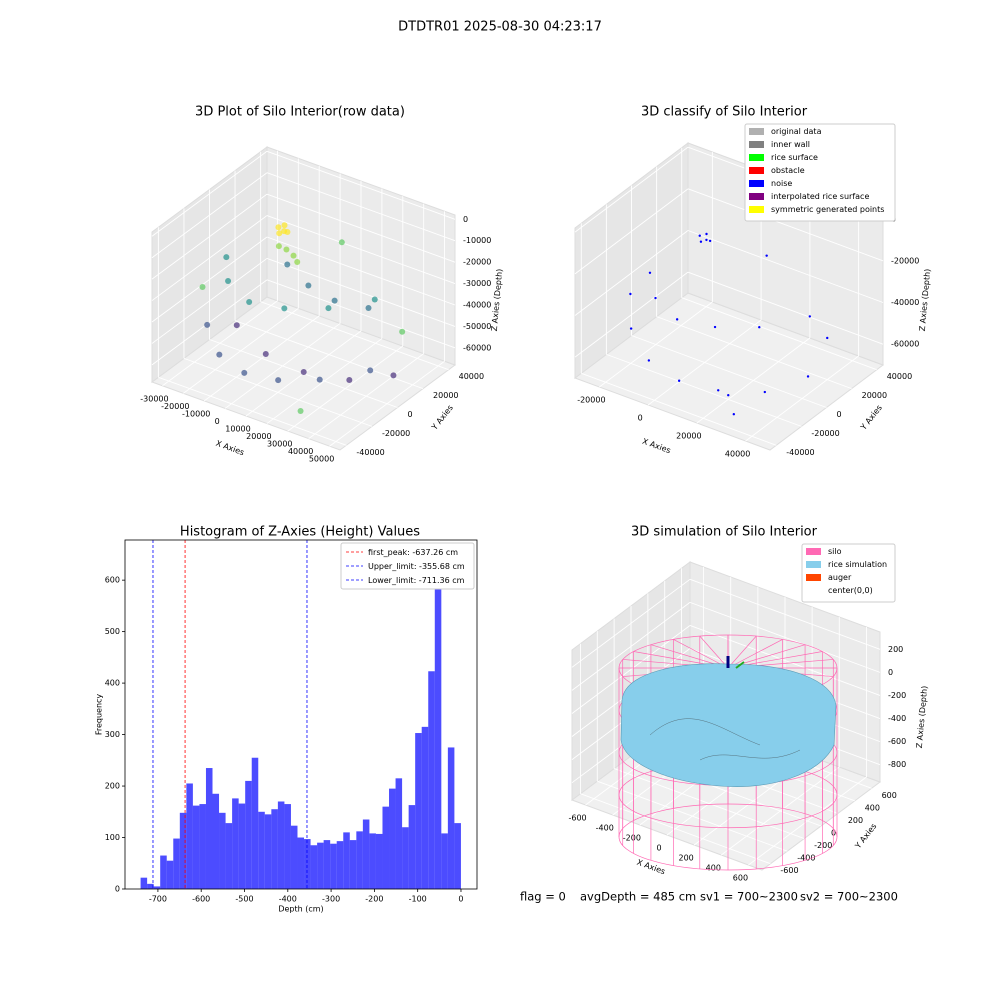 This screenshot has width=1000, height=1000. What do you see at coordinates (154, 398) in the screenshot?
I see `x-tick-label: -30000` at bounding box center [154, 398].